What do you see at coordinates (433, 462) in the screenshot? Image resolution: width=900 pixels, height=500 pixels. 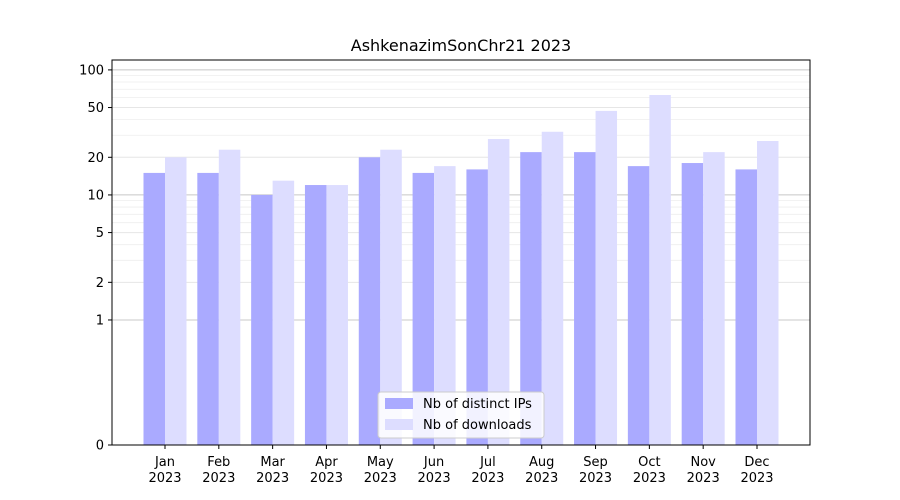 I see `x-tick-label-month: Jun` at bounding box center [433, 462].